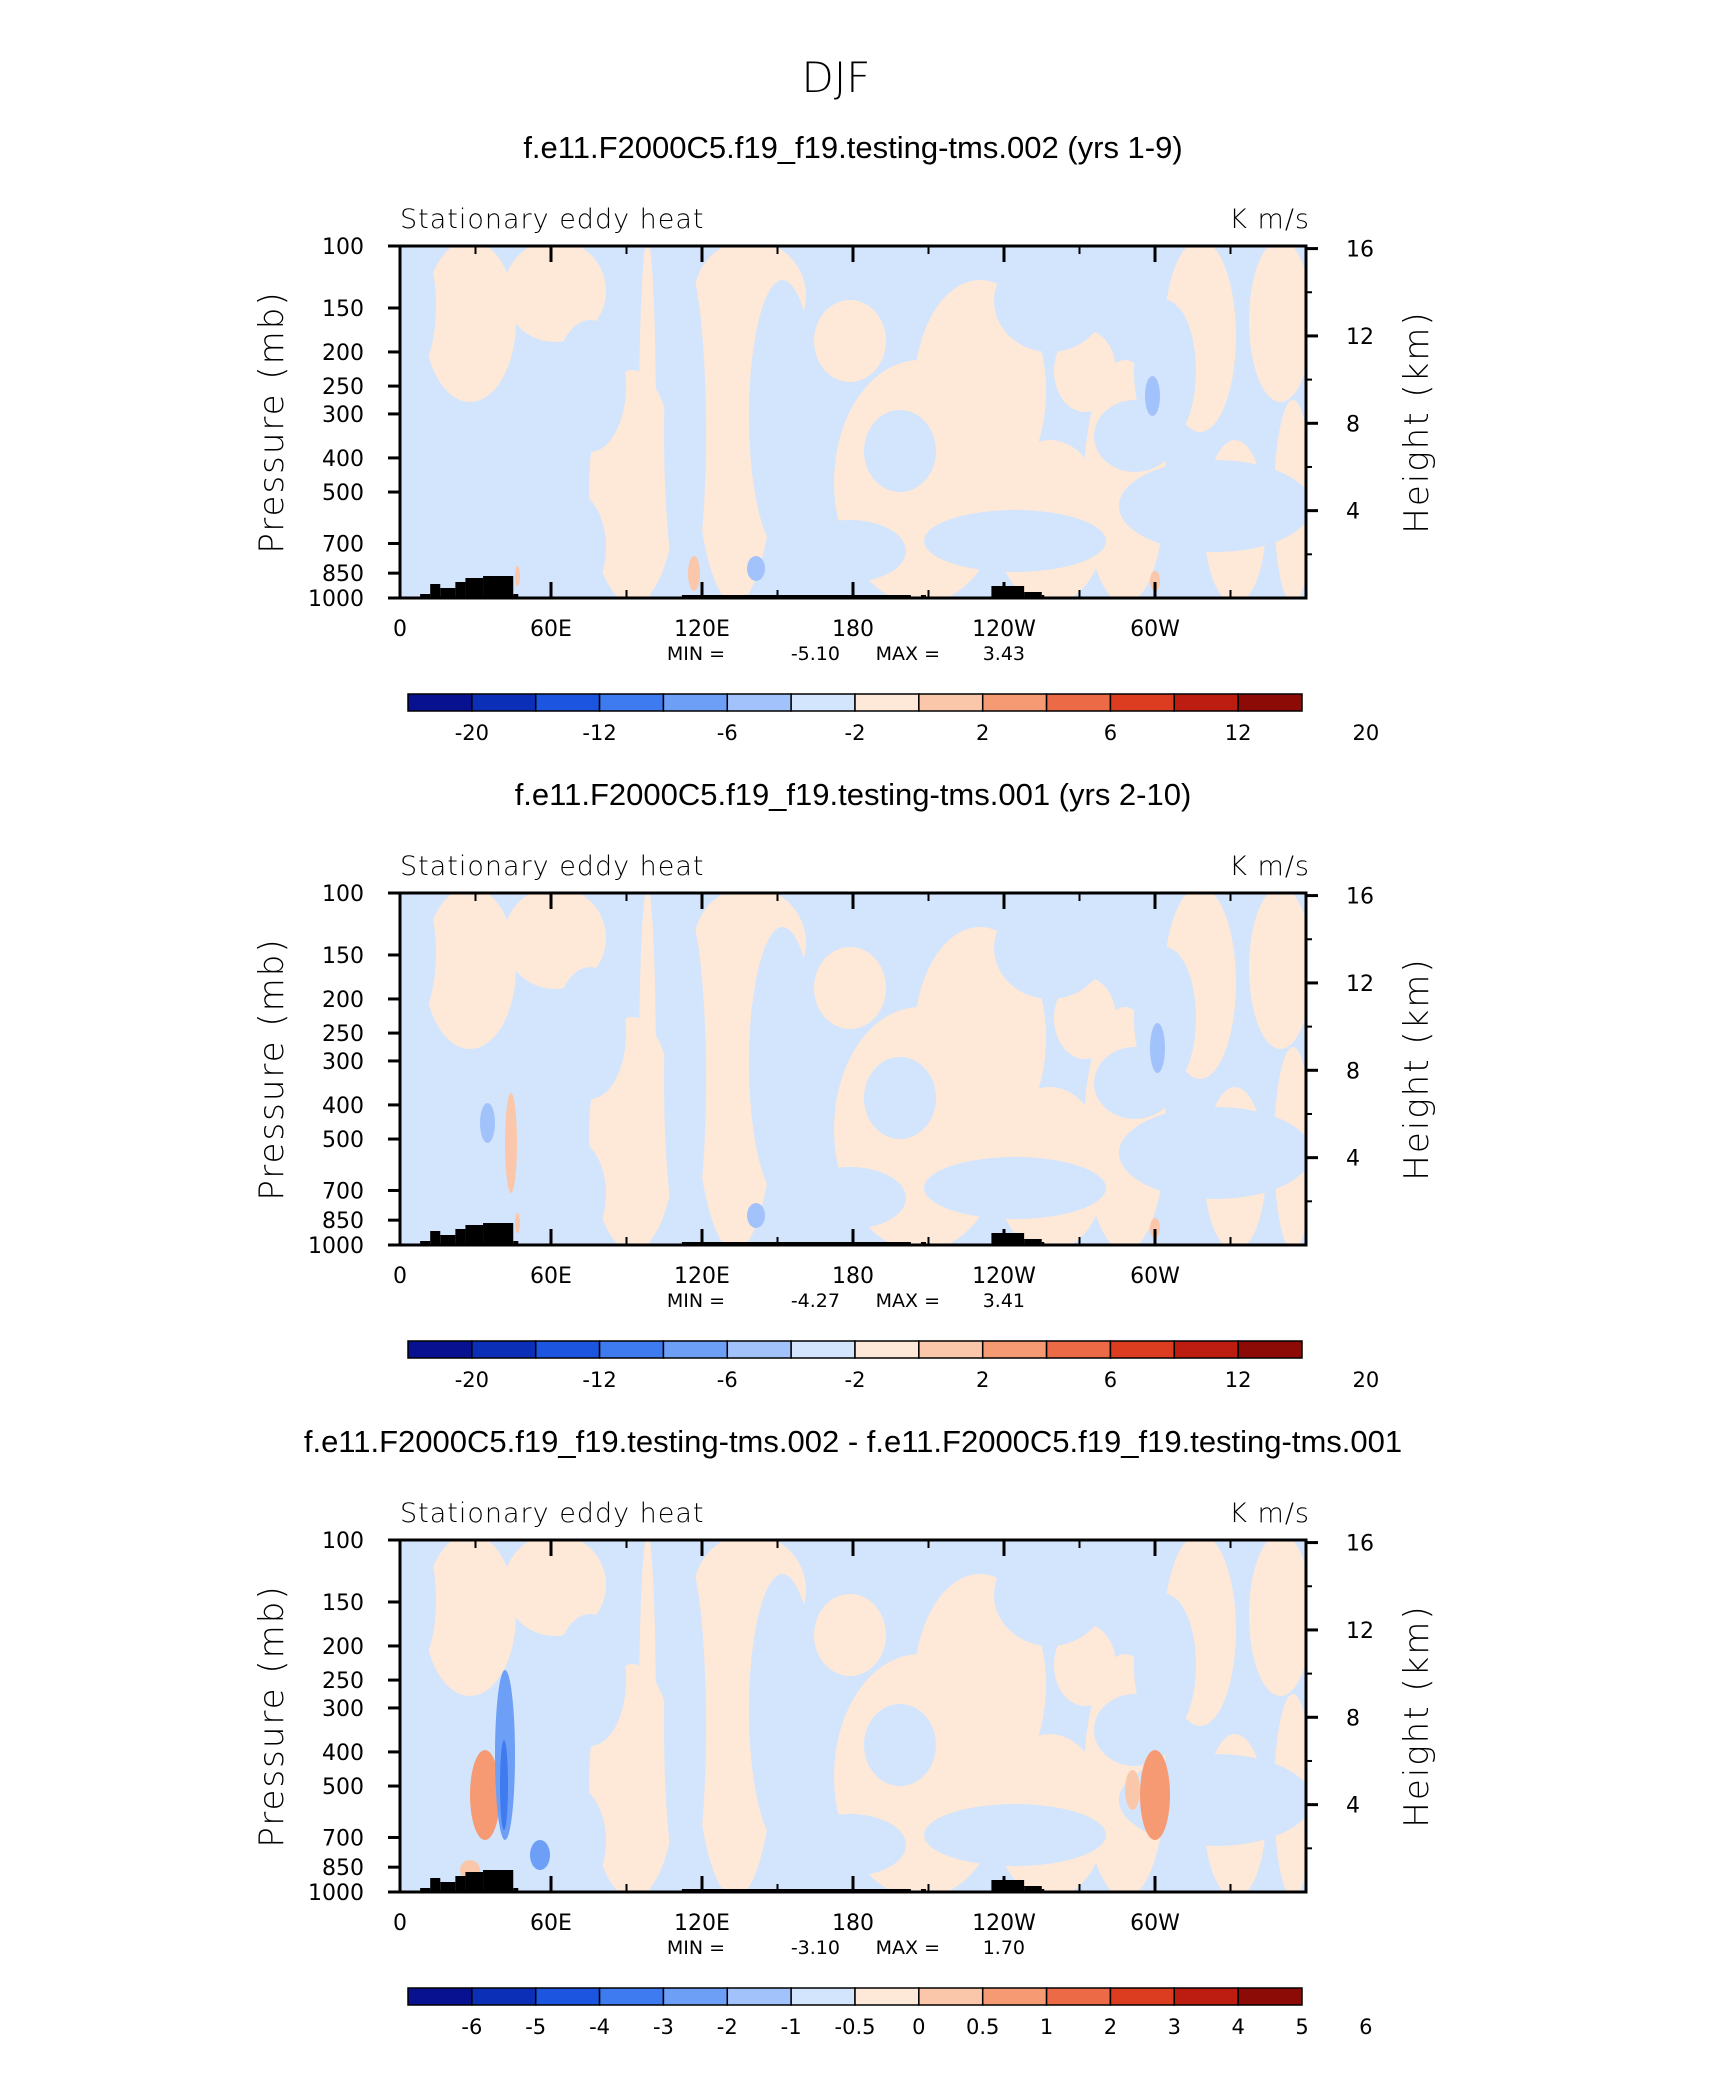 The image size is (1710, 2074). Describe the element at coordinates (535, 2027) in the screenshot. I see `colorbar-label: -5` at that location.